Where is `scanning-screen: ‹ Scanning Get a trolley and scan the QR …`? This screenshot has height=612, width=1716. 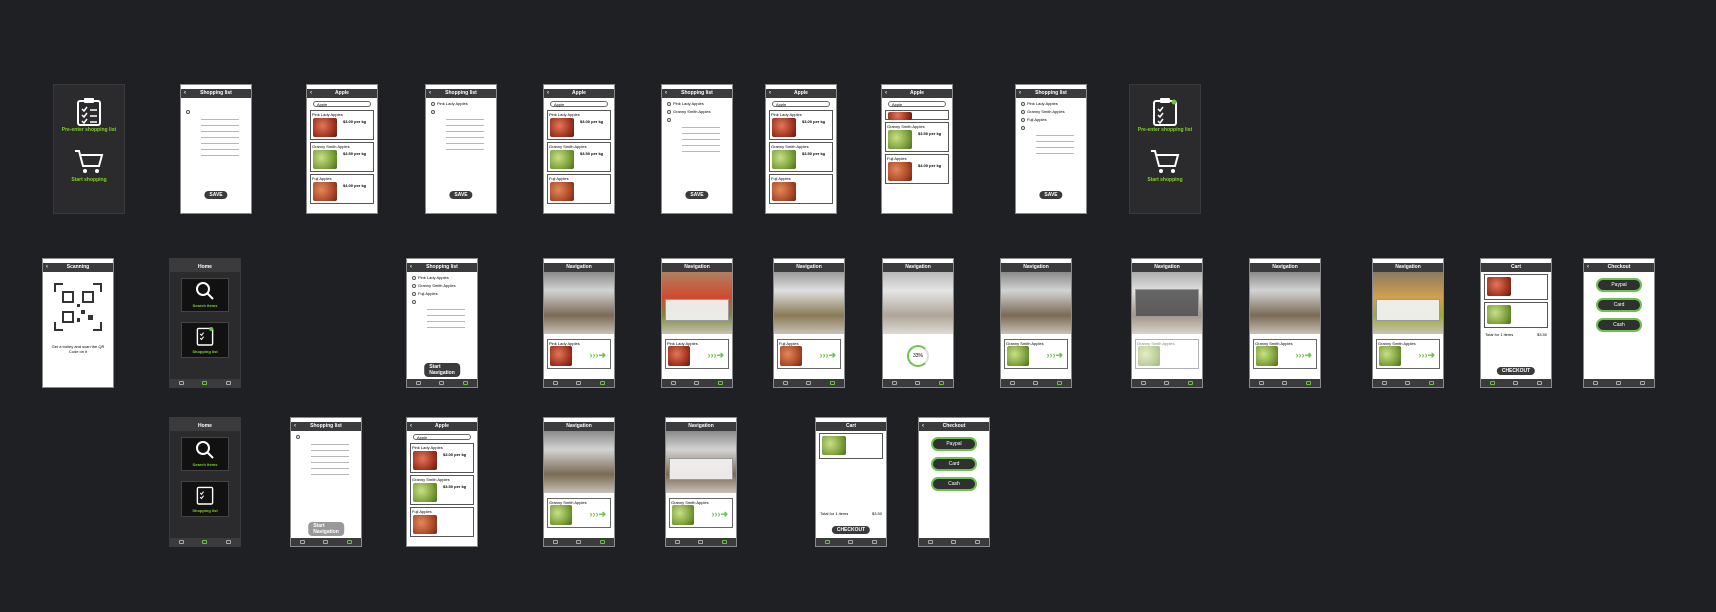
scanning-screen: ‹ Scanning Get a trolley and scan the QR … is located at coordinates (78, 323).